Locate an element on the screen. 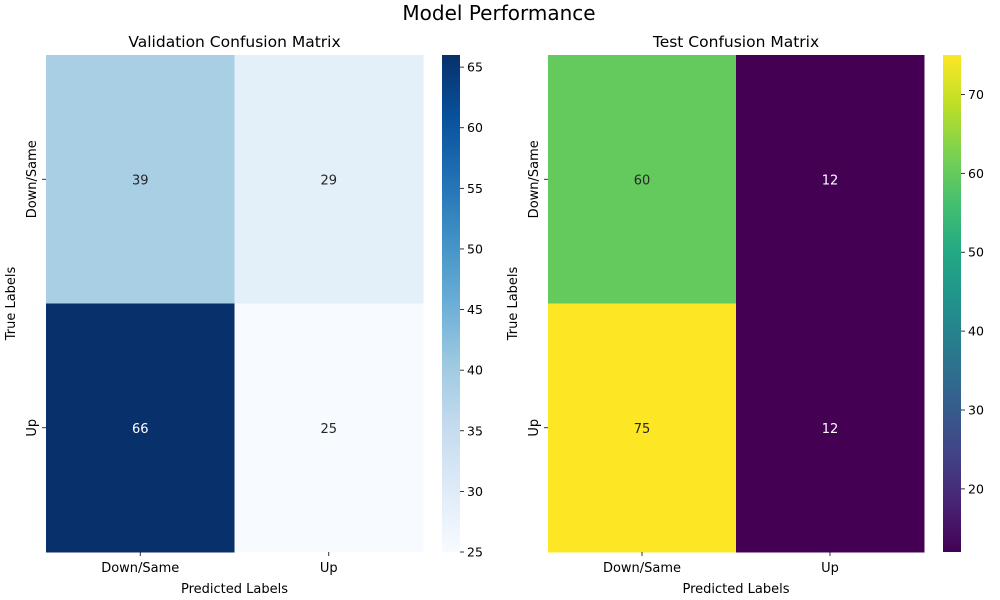 The height and width of the screenshot is (600, 1000). cell-value-label: 60 is located at coordinates (642, 180).